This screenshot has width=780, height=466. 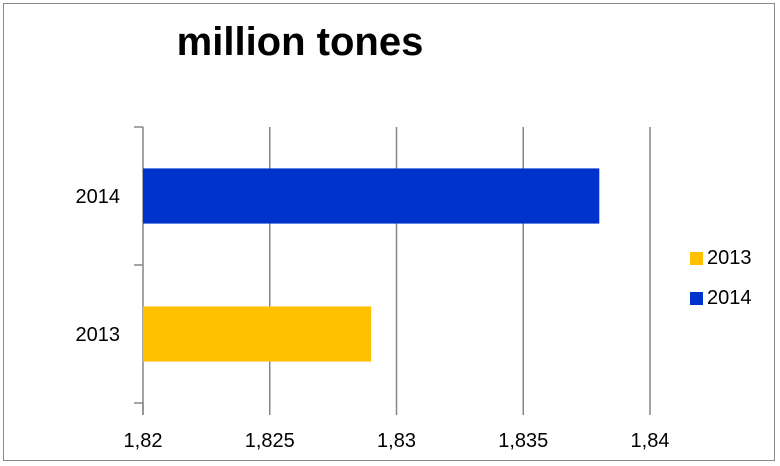 What do you see at coordinates (98, 335) in the screenshot?
I see `category-label-2013: 2013` at bounding box center [98, 335].